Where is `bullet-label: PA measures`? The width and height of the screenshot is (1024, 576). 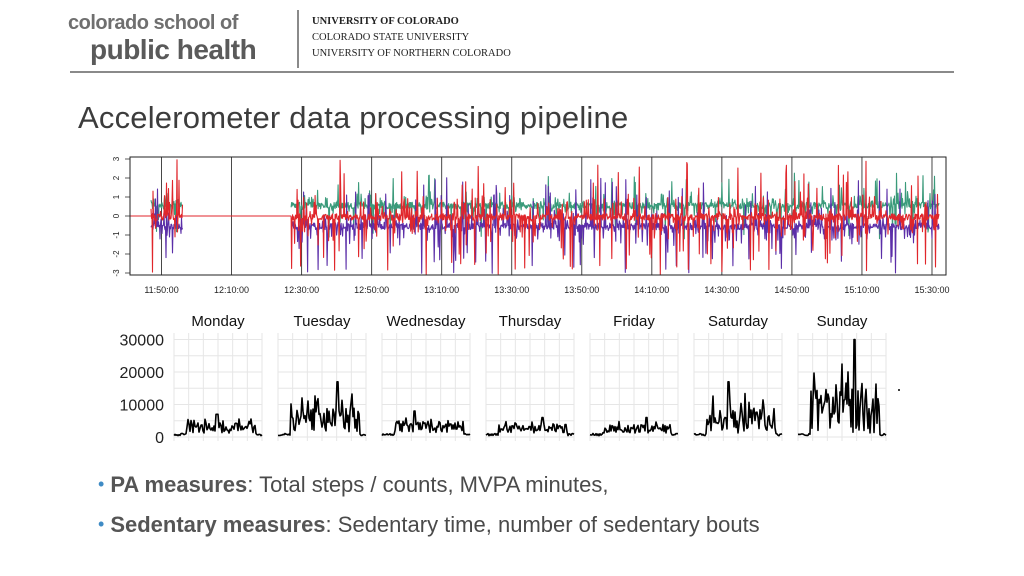 bullet-label: PA measures is located at coordinates (179, 484).